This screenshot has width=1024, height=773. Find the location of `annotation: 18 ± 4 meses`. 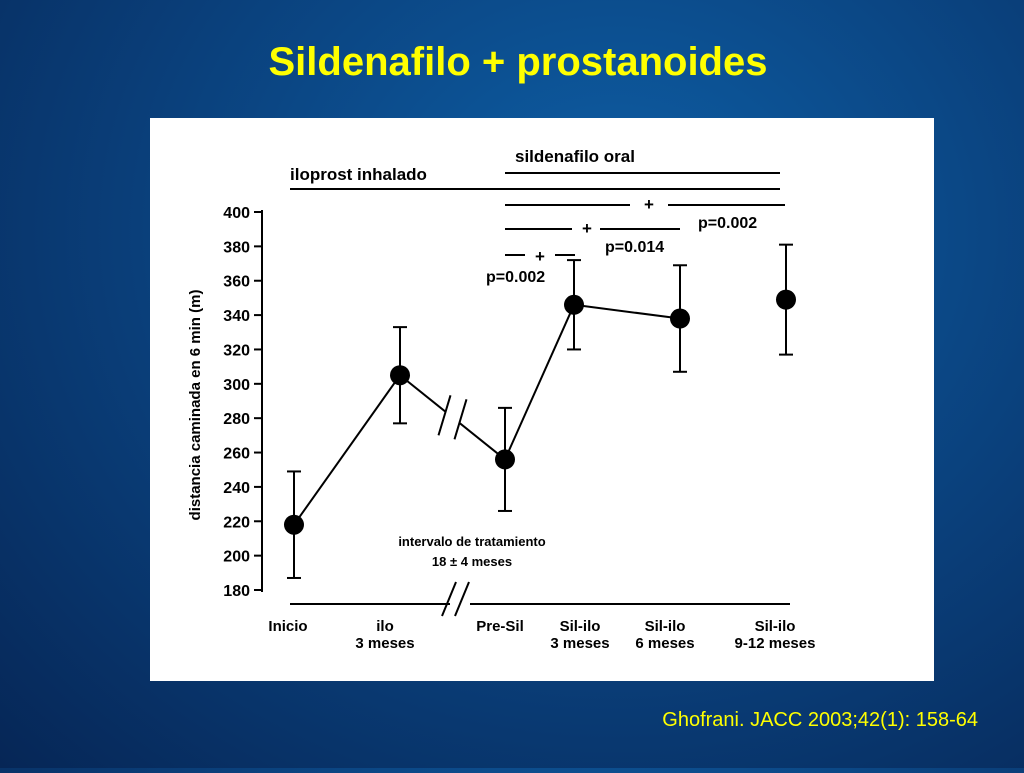

annotation: 18 ± 4 meses is located at coordinates (472, 561).